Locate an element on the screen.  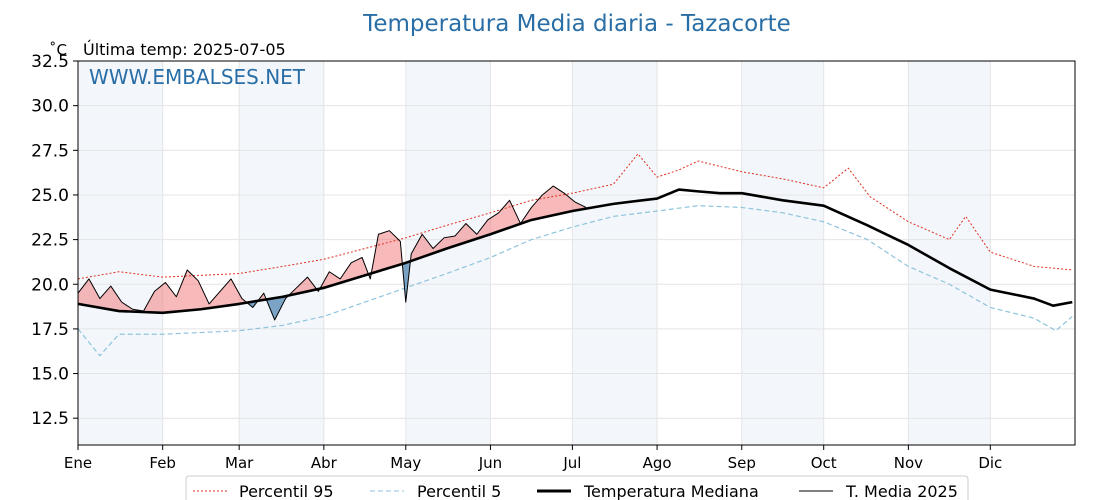
x-tick-label: Oct is located at coordinates (824, 463).